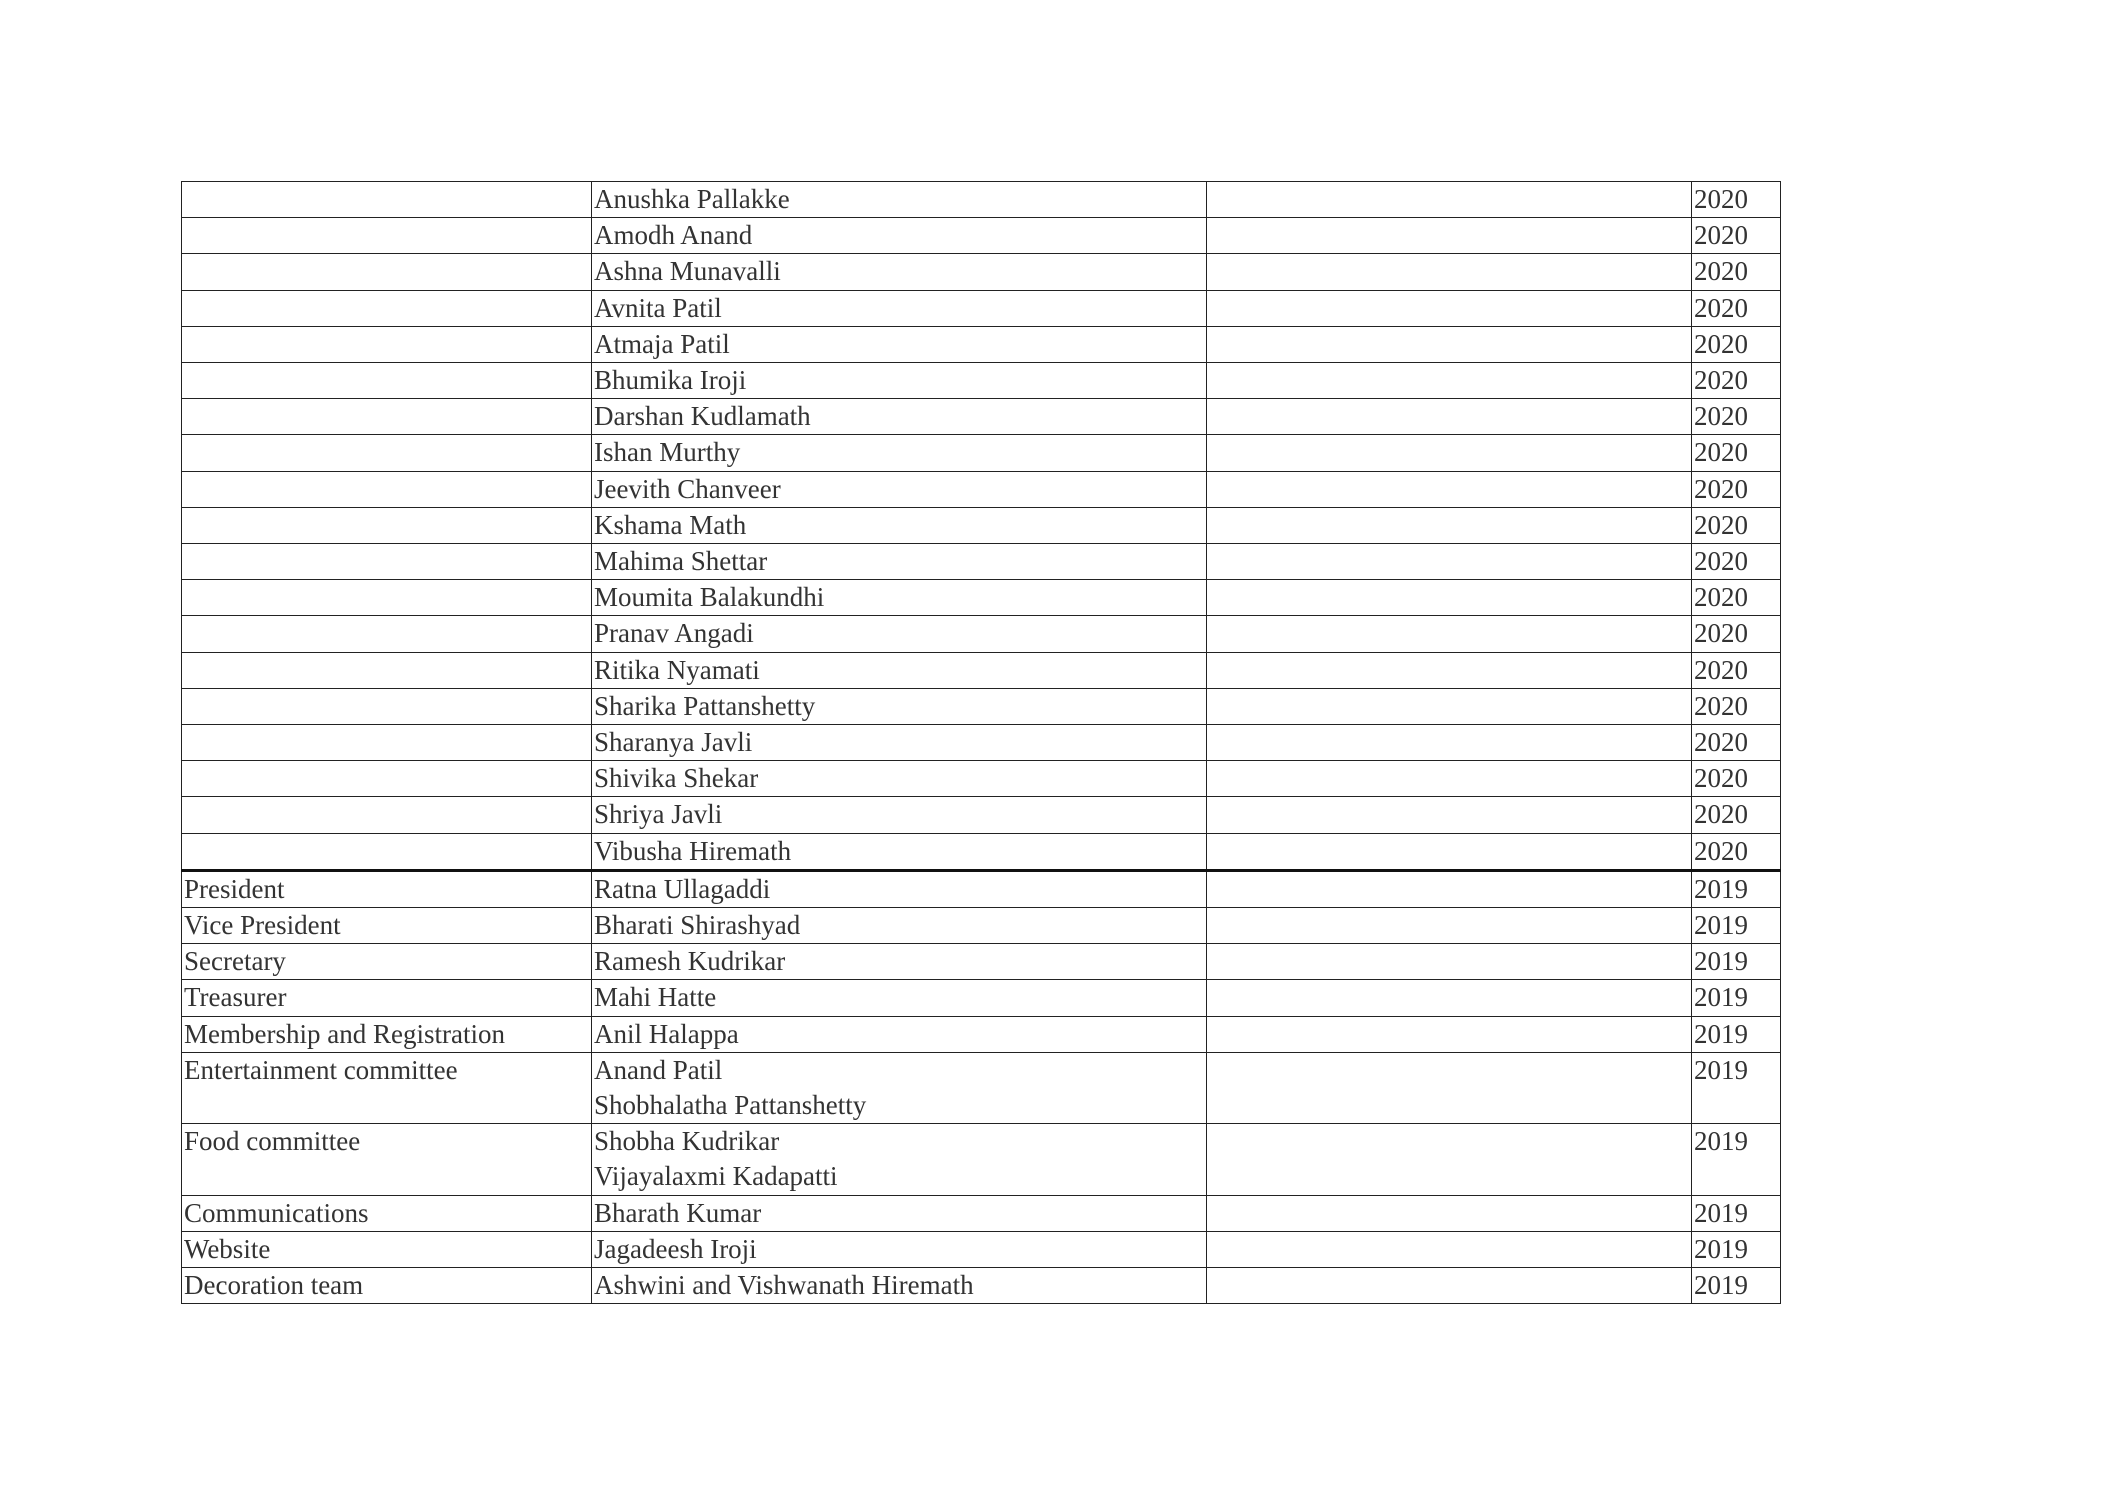 The image size is (2104, 1488). I want to click on member-name: Shivika Shekar, so click(676, 778).